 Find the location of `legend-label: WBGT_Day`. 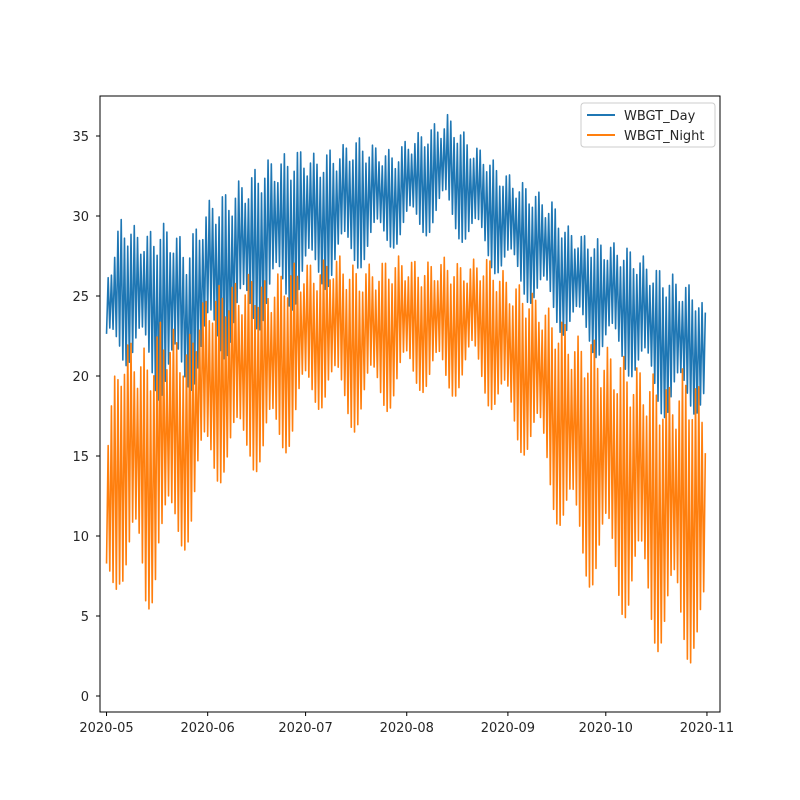

legend-label: WBGT_Day is located at coordinates (660, 116).